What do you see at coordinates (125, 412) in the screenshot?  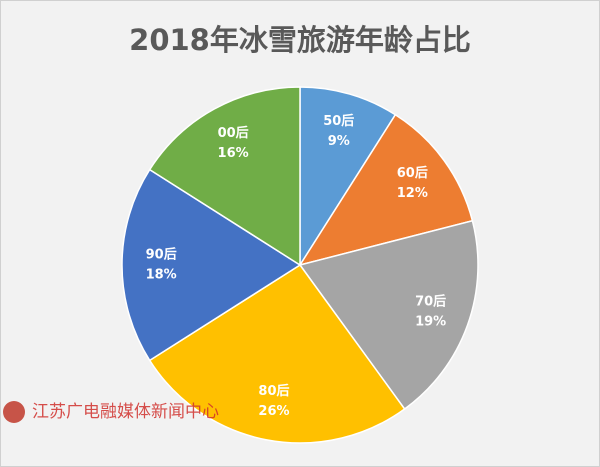 I see `watermark: 江苏广电融媒体新闻中心` at bounding box center [125, 412].